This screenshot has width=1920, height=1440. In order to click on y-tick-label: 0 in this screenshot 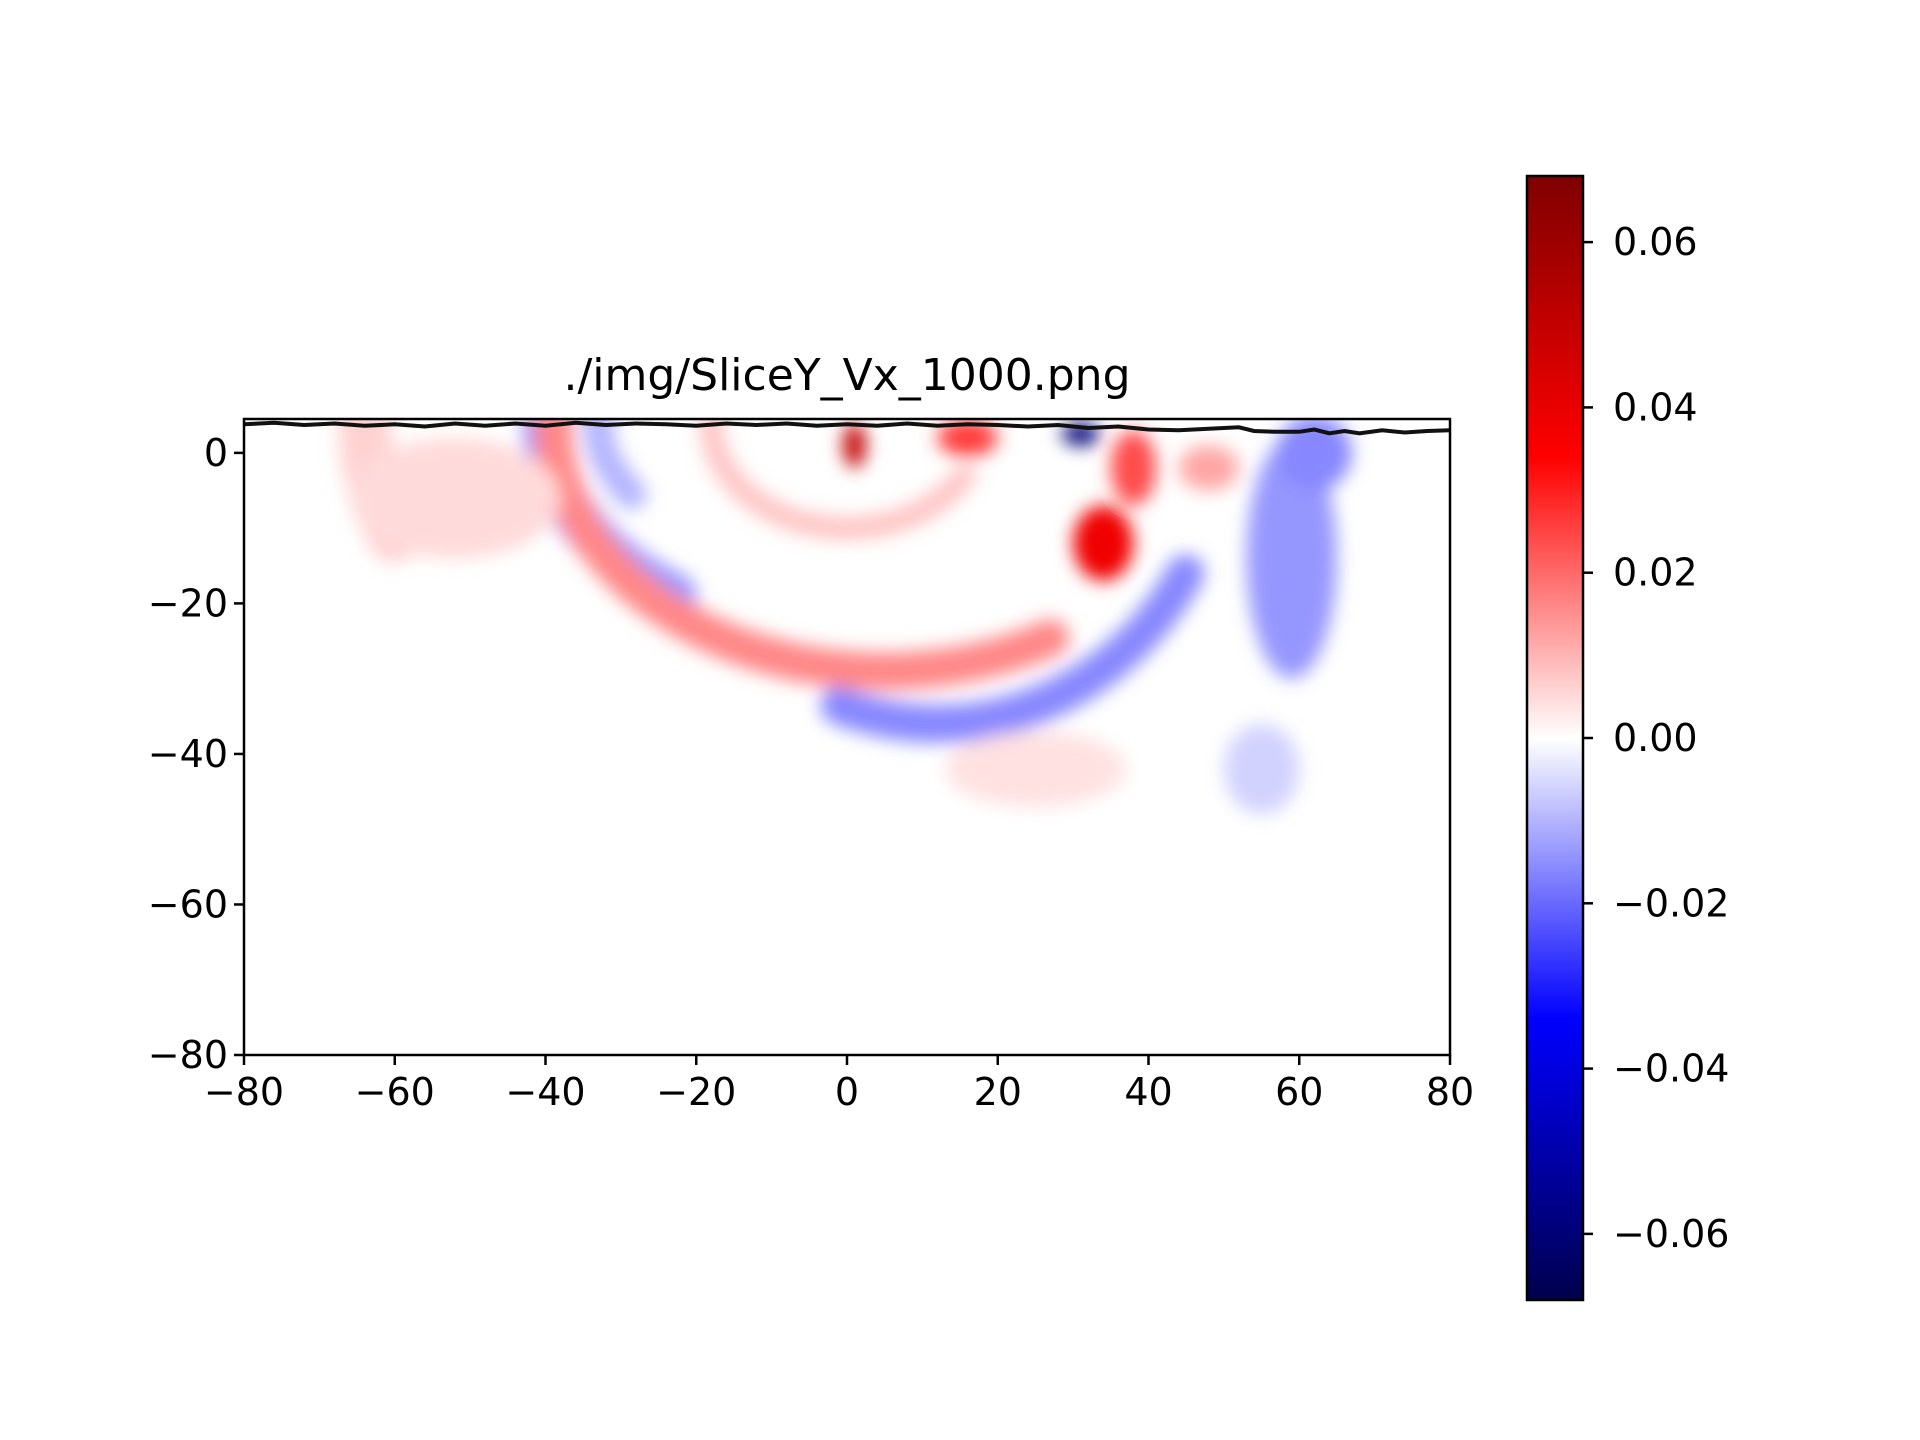, I will do `click(216, 453)`.